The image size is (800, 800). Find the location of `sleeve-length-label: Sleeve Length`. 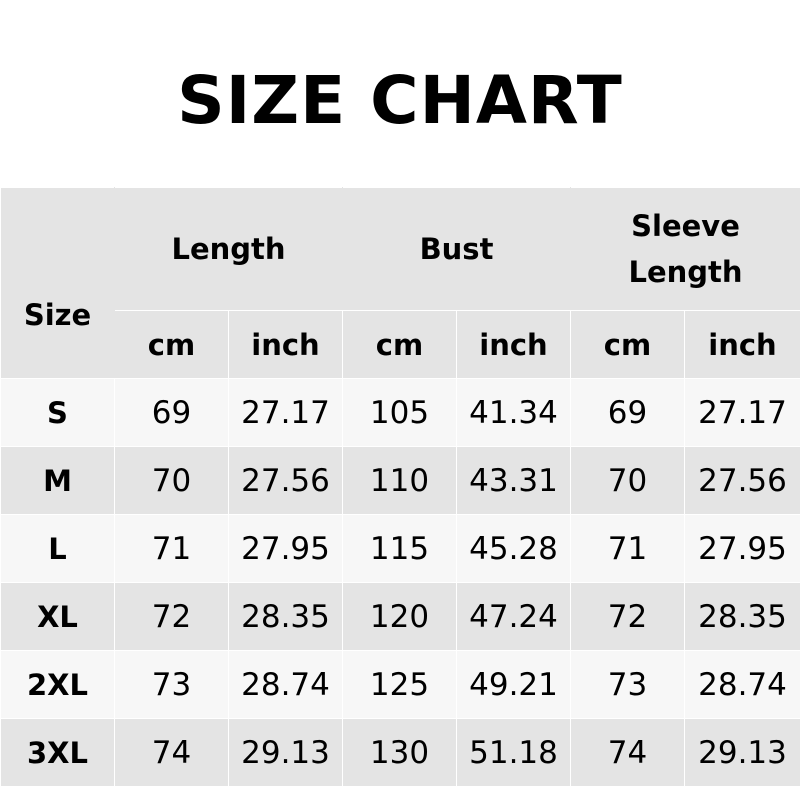

sleeve-length-label: Sleeve Length is located at coordinates (685, 249).